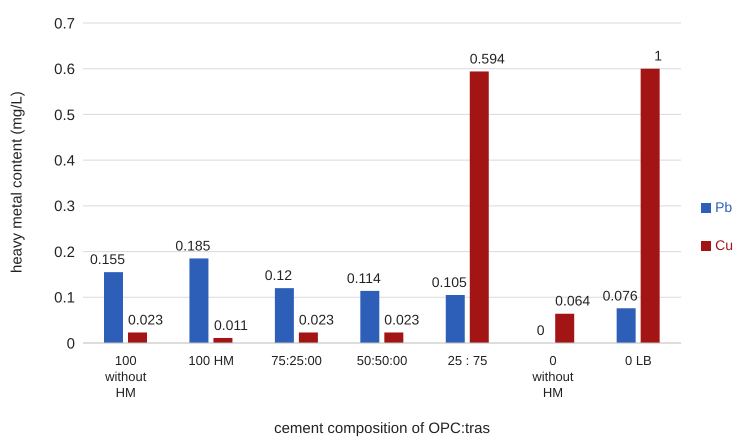 The width and height of the screenshot is (753, 443). Describe the element at coordinates (449, 282) in the screenshot. I see `data-label: 0.105` at that location.